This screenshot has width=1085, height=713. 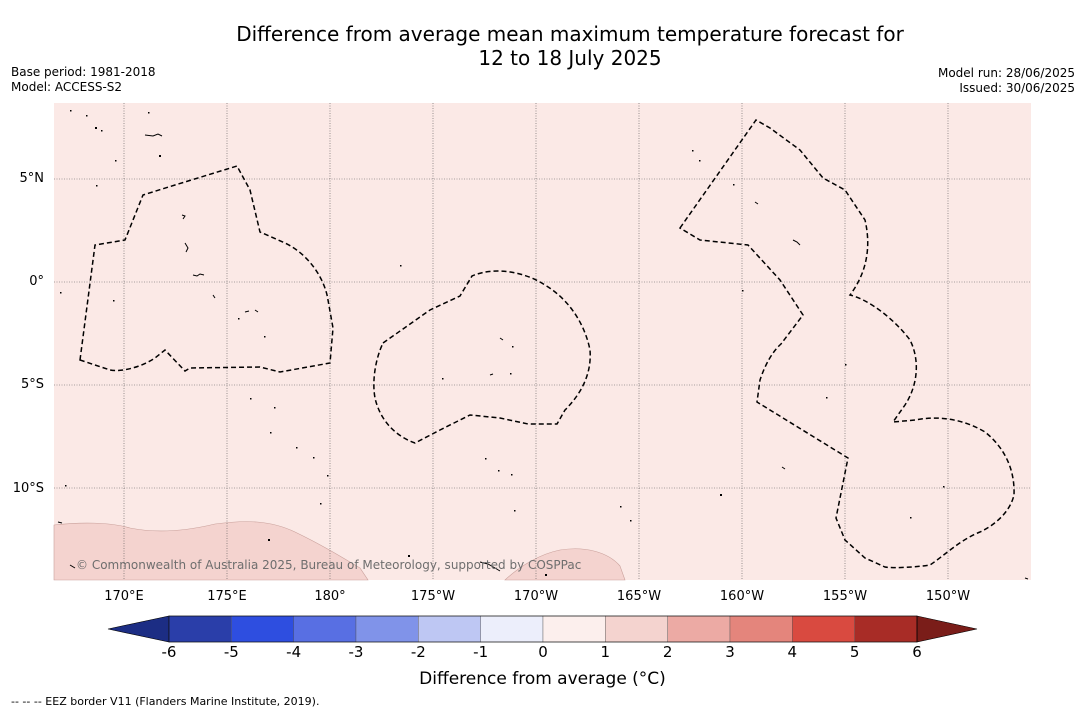 I want to click on colorbar-frame, so click(x=543, y=629).